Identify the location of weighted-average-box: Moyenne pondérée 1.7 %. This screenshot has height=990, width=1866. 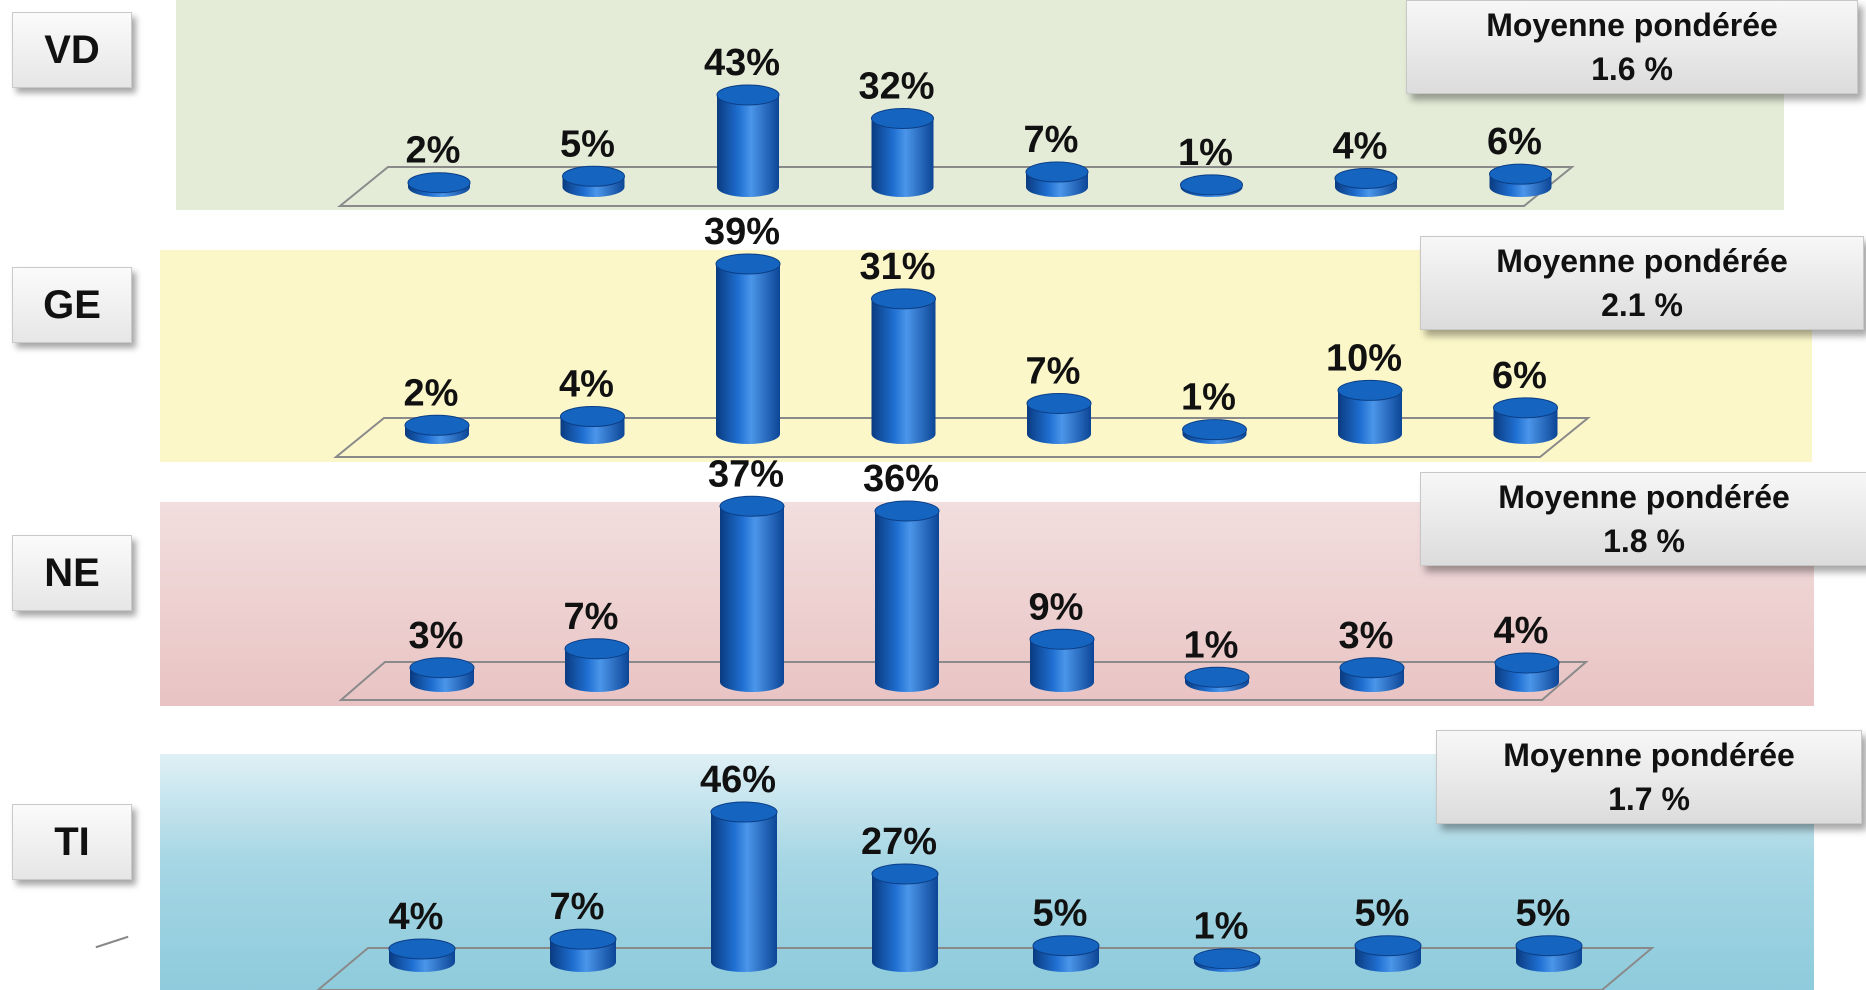
(1649, 777).